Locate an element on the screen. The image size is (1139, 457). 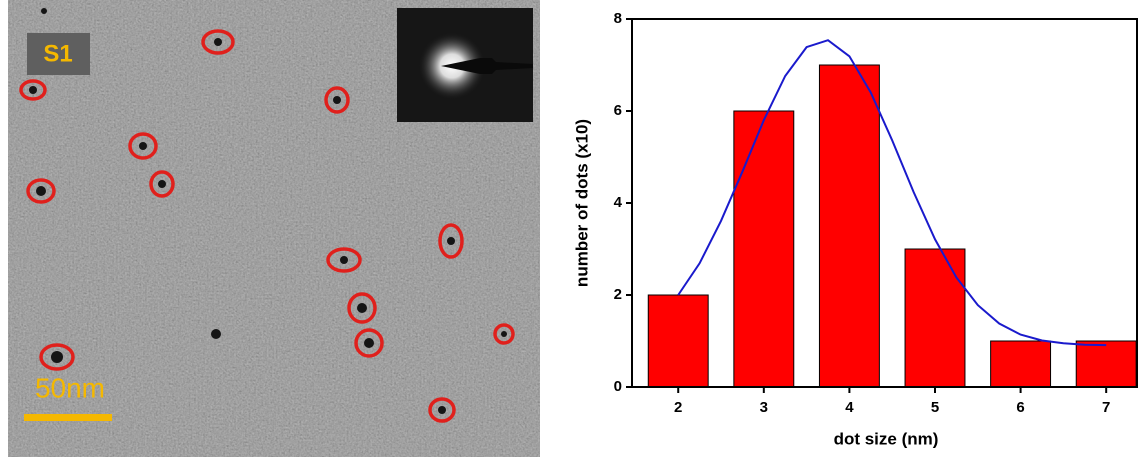
y-tick-label: 4 is located at coordinates (618, 202).